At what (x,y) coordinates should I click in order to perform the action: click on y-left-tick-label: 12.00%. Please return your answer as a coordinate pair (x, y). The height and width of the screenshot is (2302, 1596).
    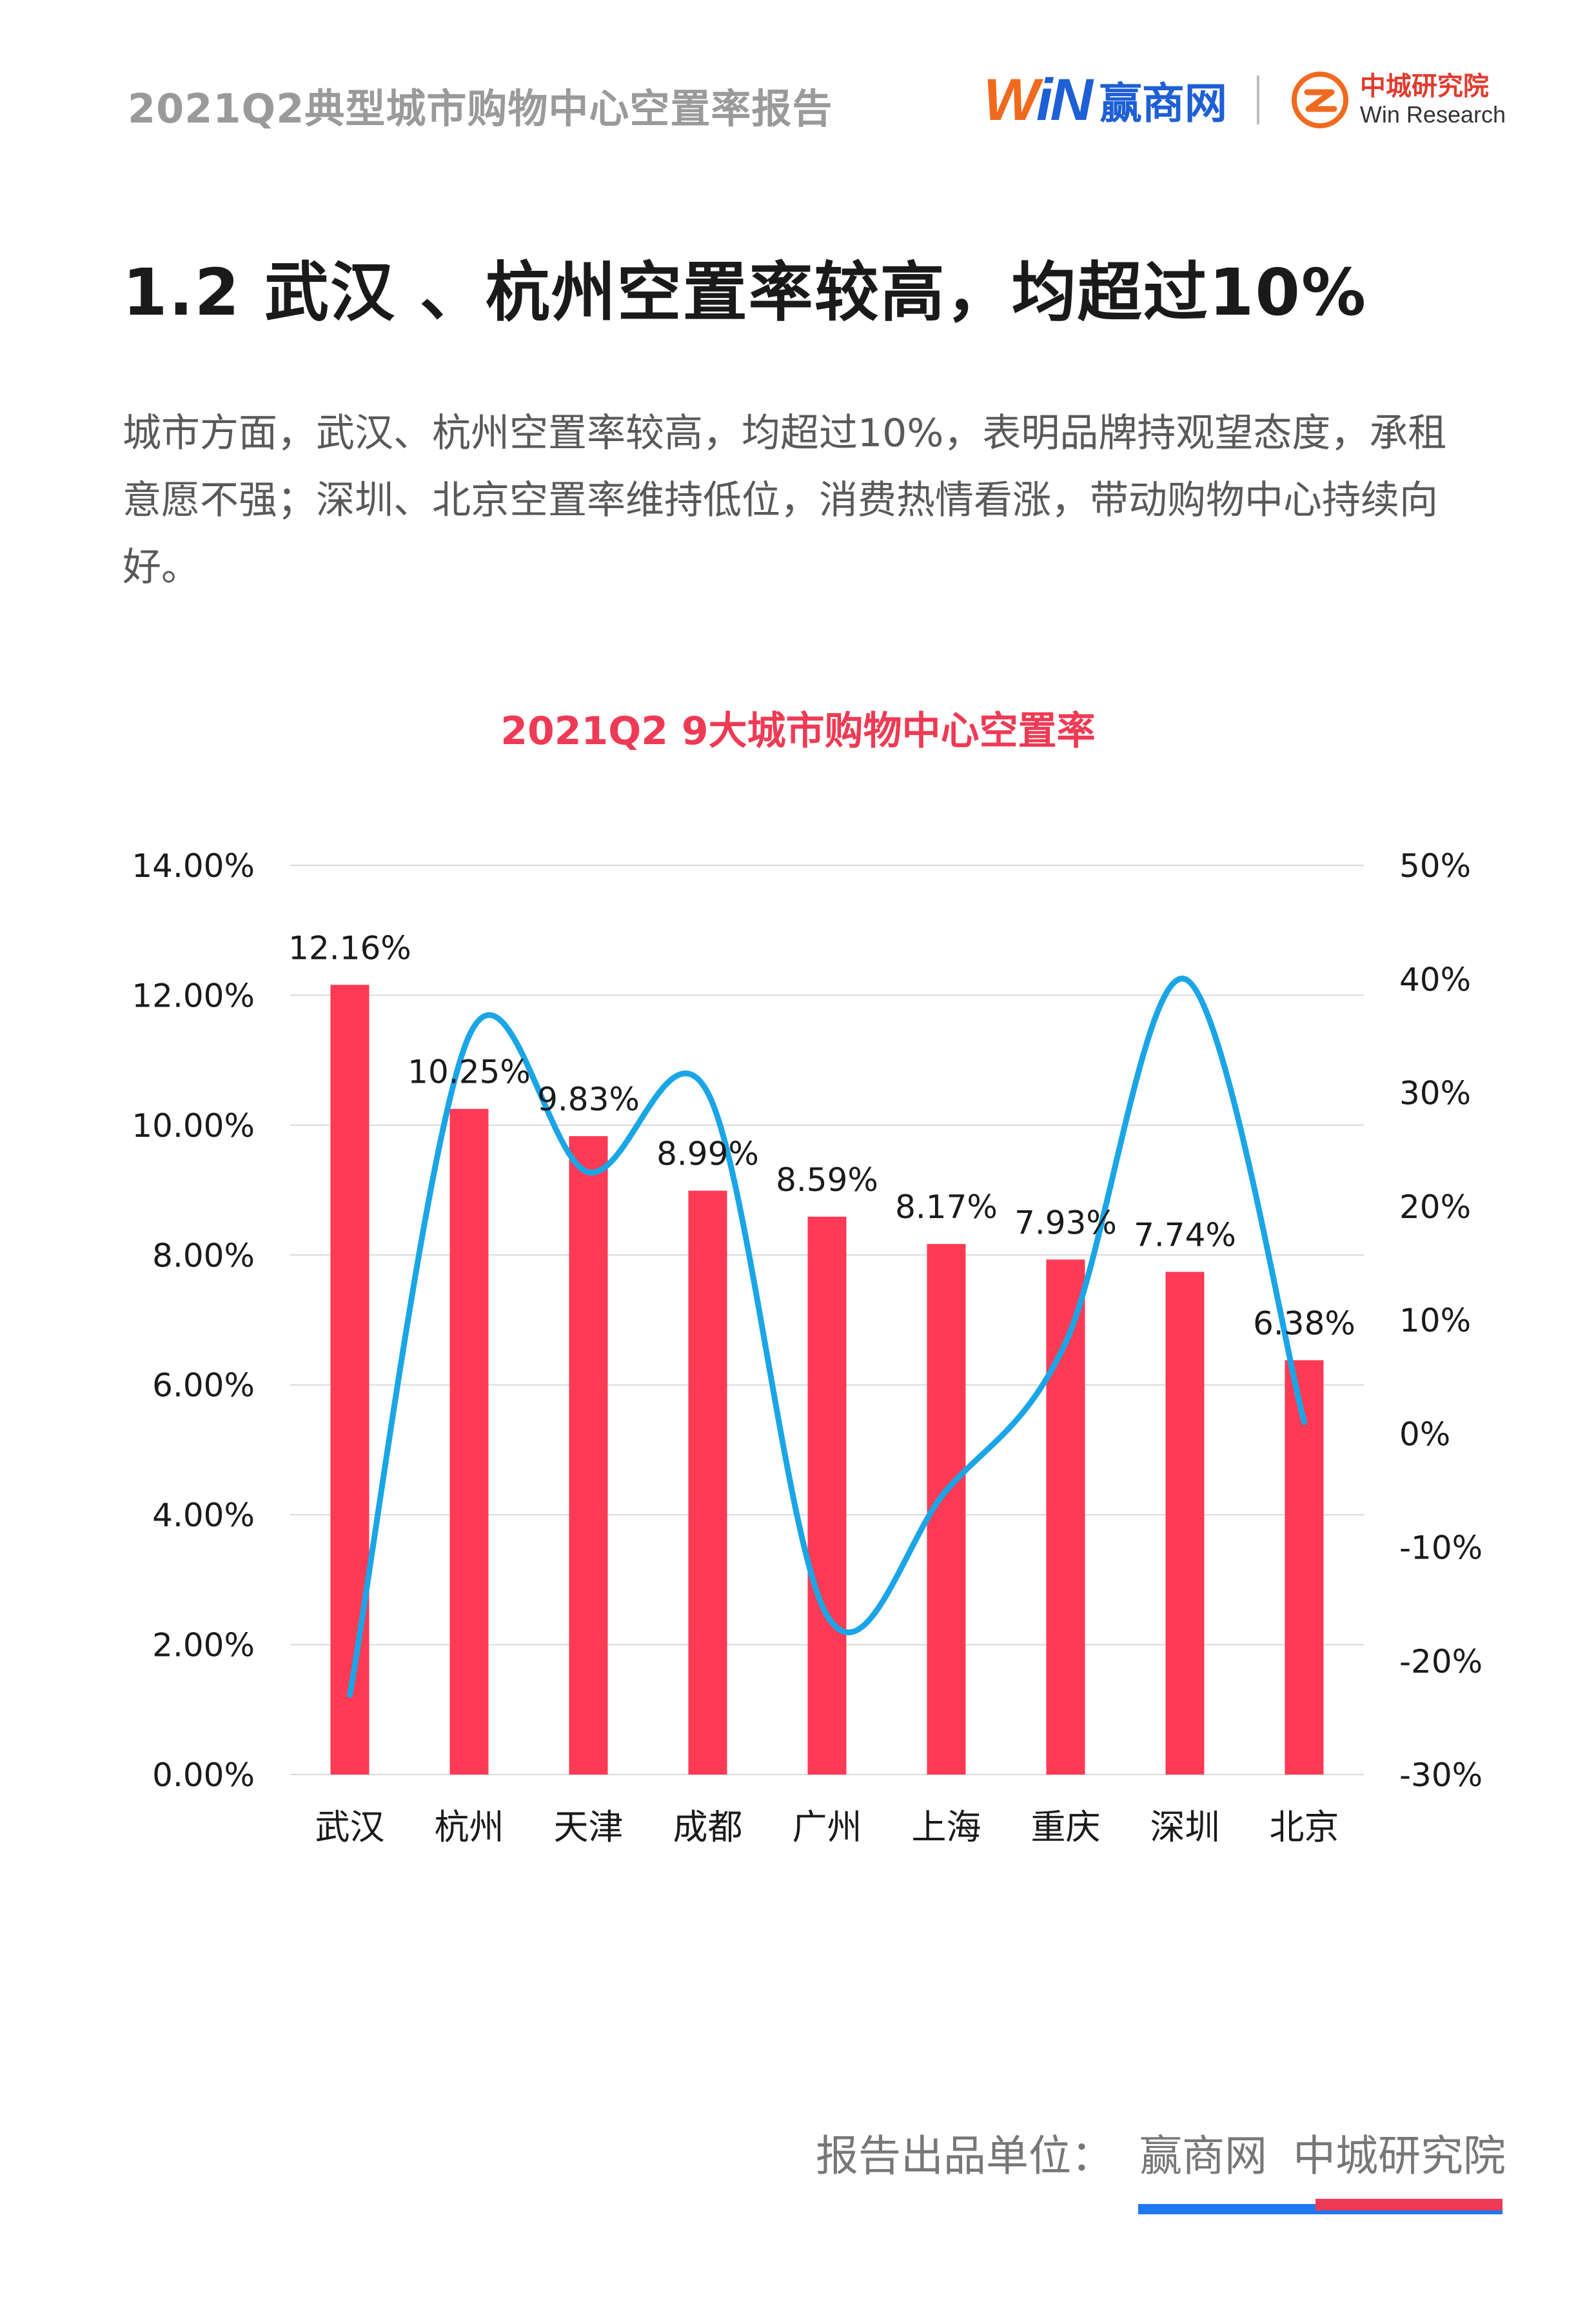
    Looking at the image, I should click on (193, 996).